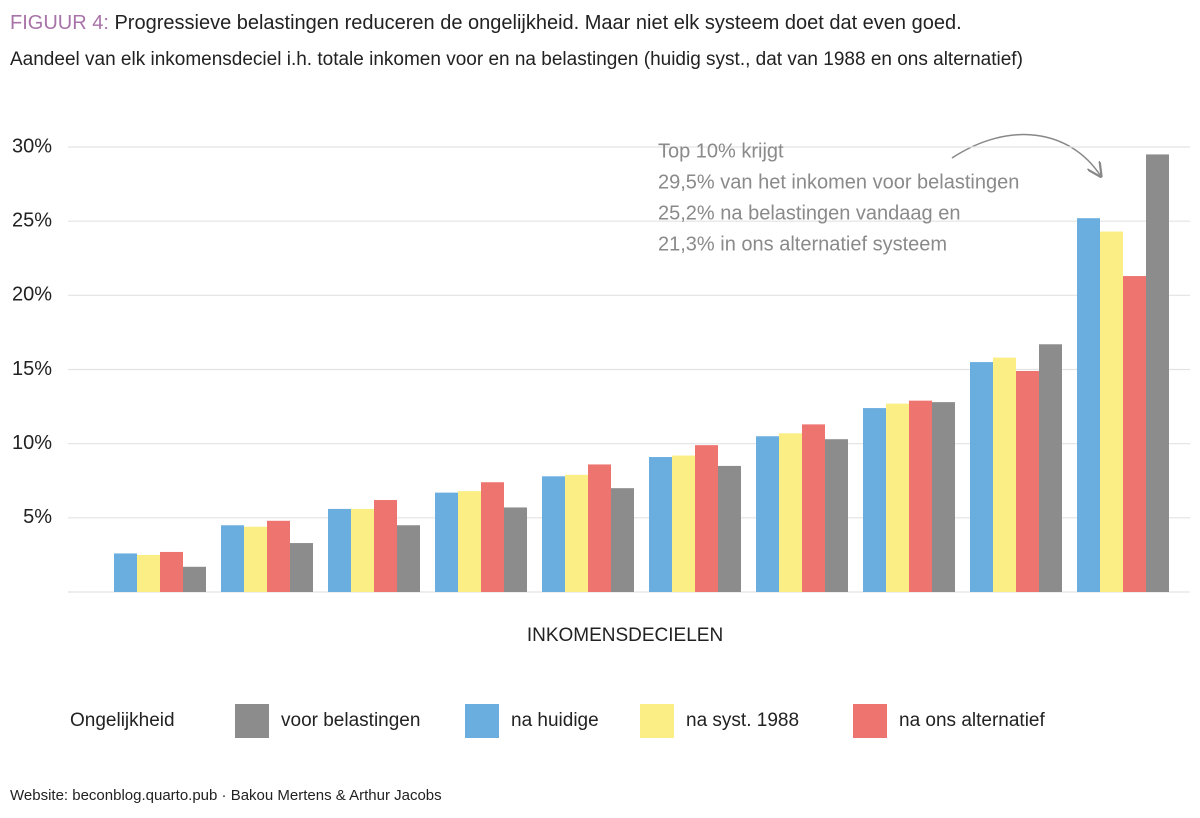  What do you see at coordinates (555, 720) in the screenshot?
I see `legend-label: na huidige` at bounding box center [555, 720].